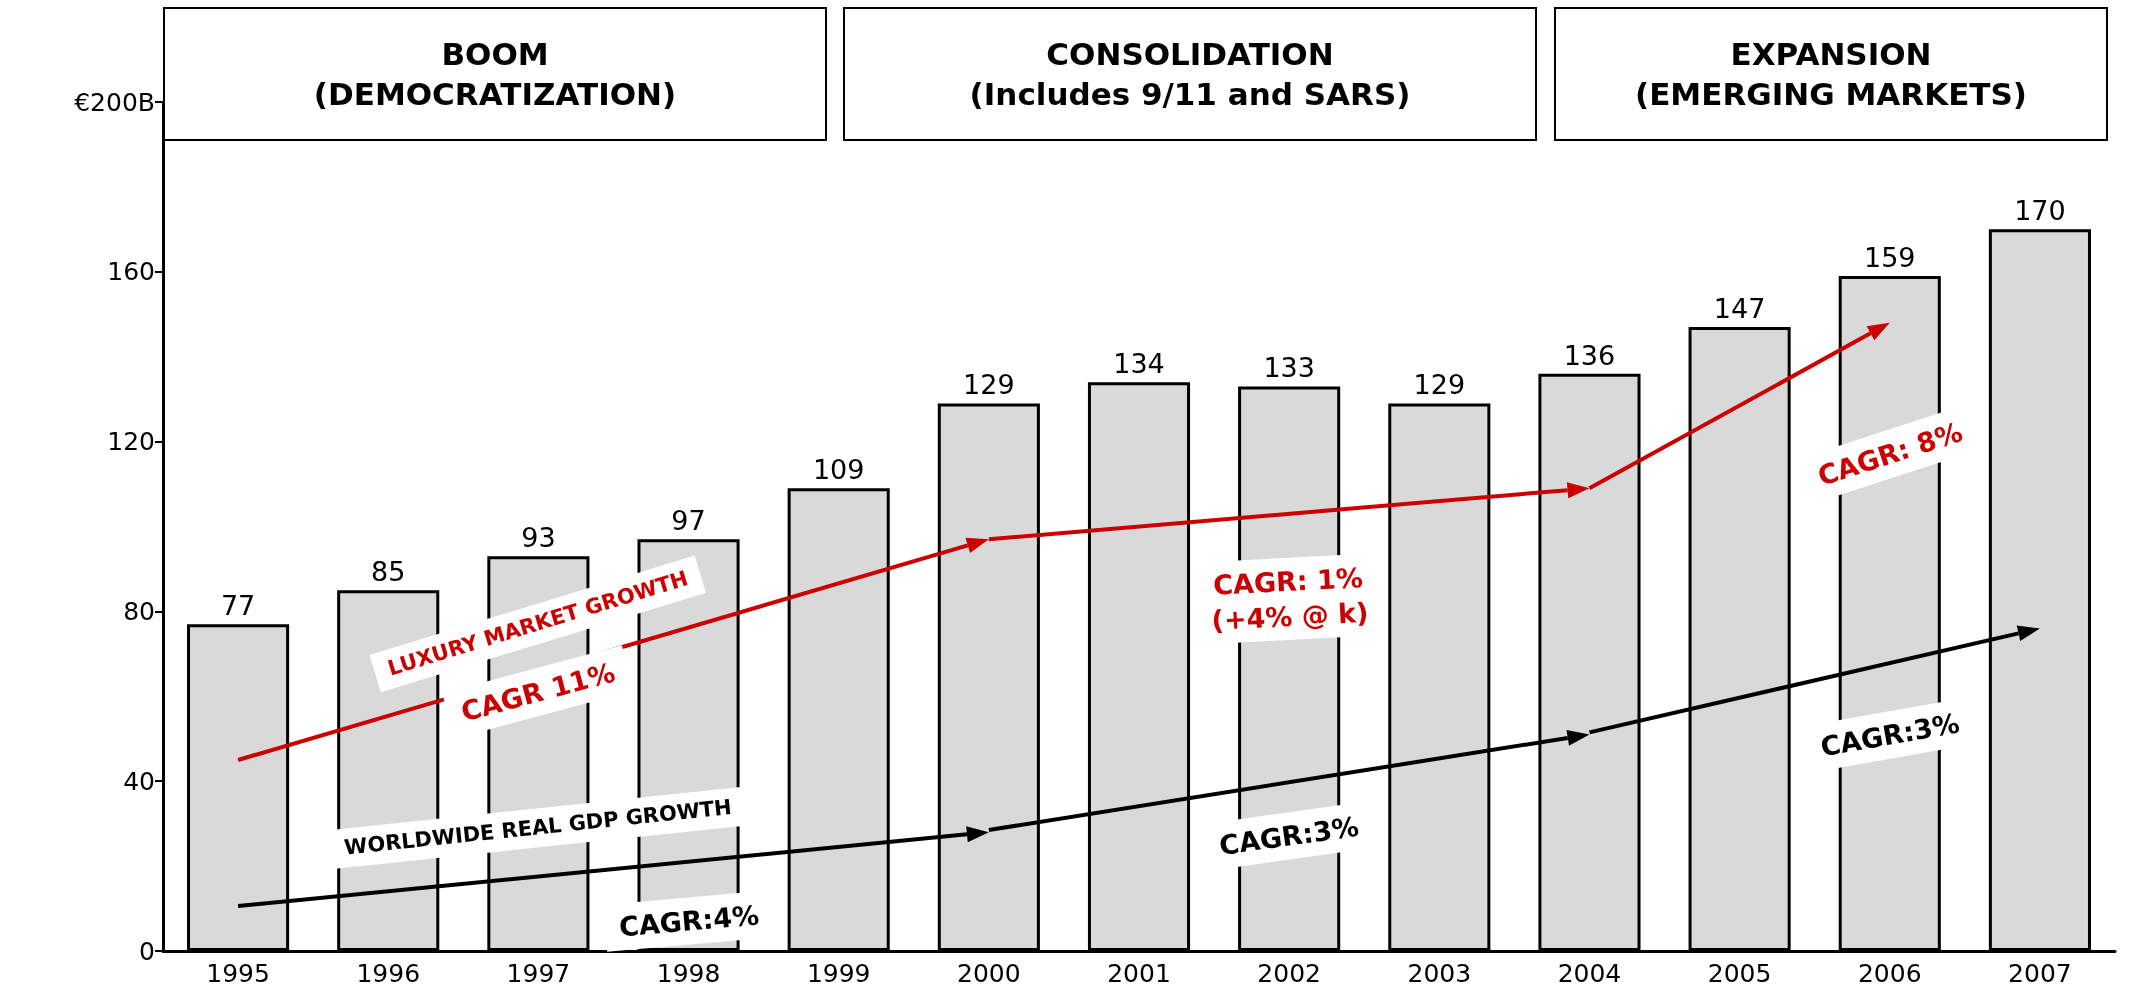 This screenshot has width=2132, height=999. What do you see at coordinates (1439, 973) in the screenshot?
I see `x-tick-label: 2003` at bounding box center [1439, 973].